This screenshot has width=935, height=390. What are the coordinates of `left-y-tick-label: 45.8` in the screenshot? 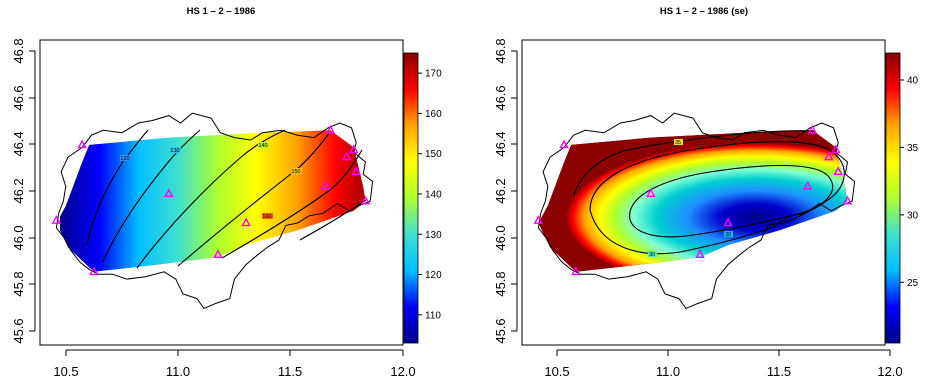 It's located at (18, 283).